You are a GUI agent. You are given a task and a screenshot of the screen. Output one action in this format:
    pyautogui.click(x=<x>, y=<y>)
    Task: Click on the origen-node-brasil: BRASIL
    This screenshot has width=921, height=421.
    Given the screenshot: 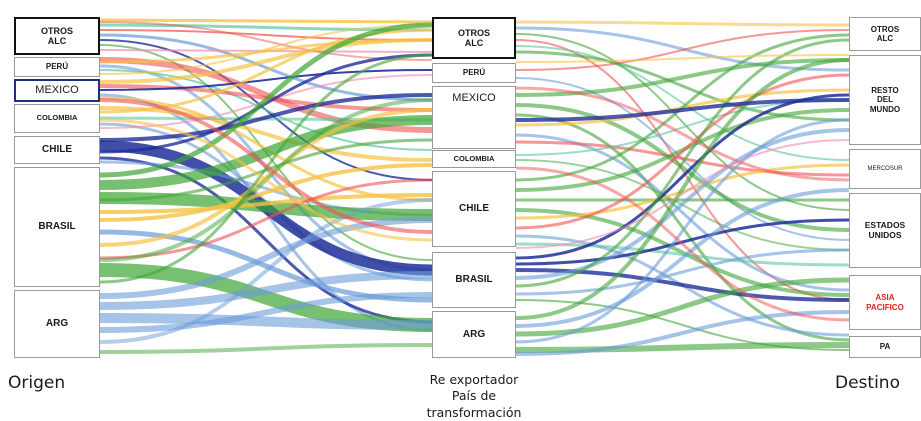 What is the action you would take?
    pyautogui.click(x=57, y=227)
    